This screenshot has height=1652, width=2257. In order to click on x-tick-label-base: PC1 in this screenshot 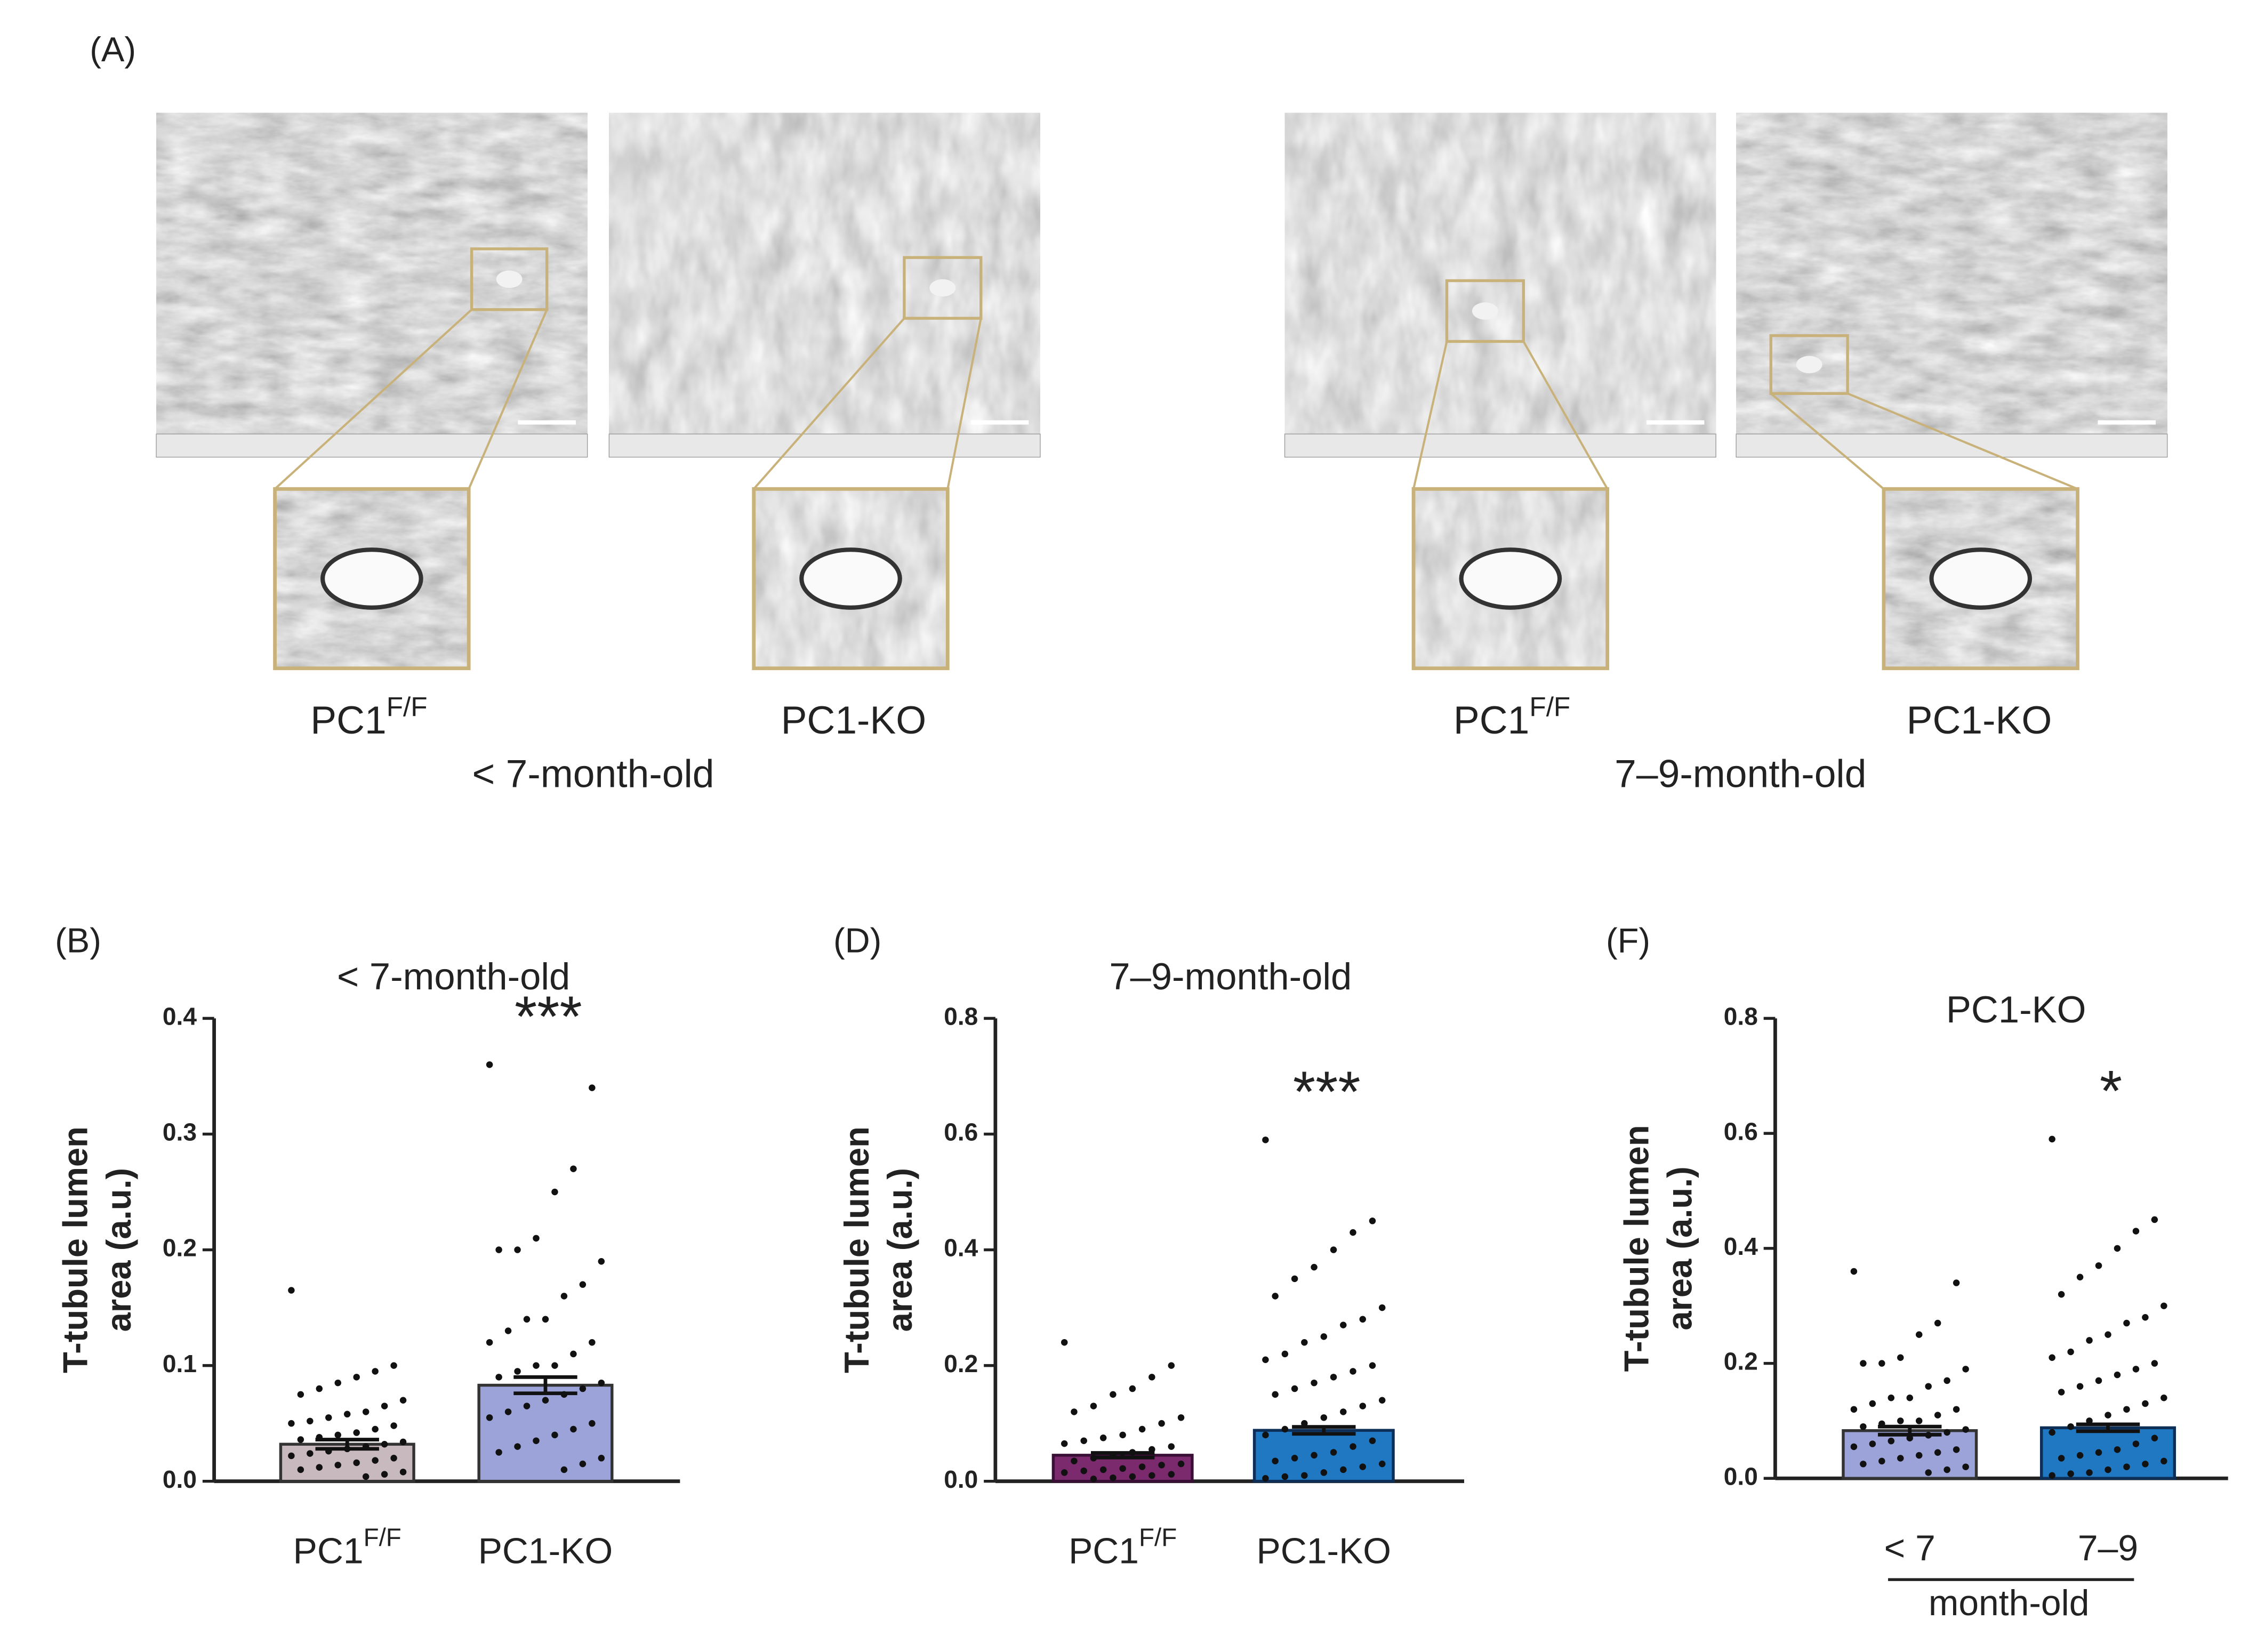, I will do `click(1104, 1551)`.